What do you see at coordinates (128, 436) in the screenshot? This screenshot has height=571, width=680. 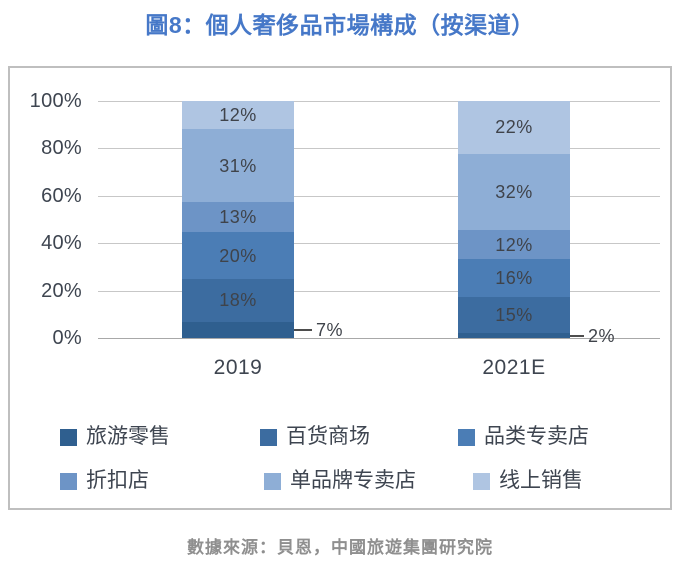 I see `legend-item-label: 旅游零售` at bounding box center [128, 436].